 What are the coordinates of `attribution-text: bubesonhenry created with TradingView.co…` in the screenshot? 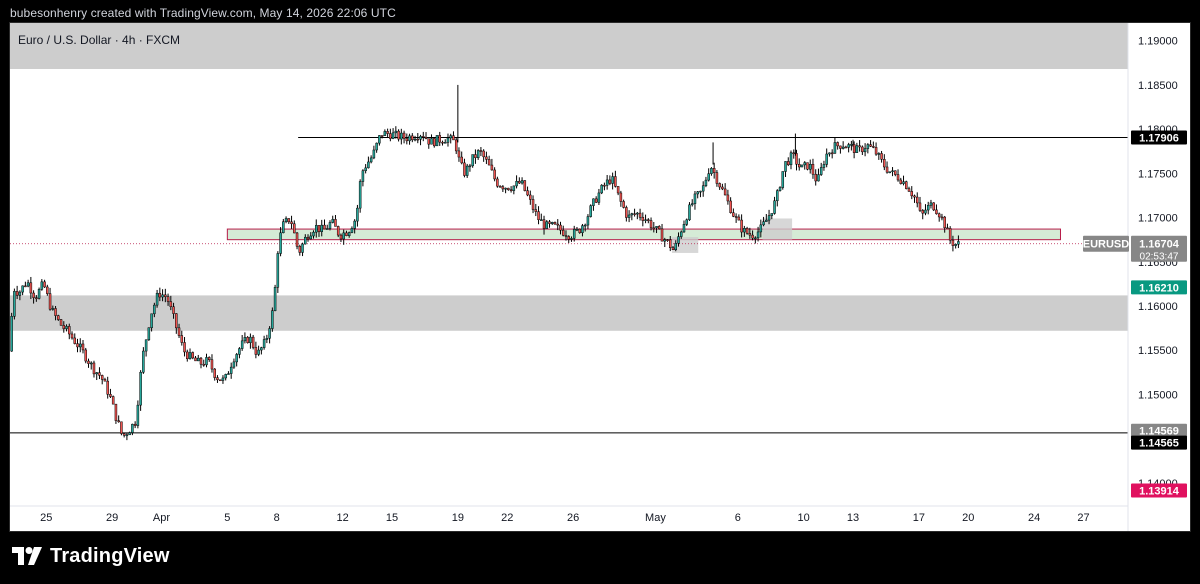 It's located at (203, 13).